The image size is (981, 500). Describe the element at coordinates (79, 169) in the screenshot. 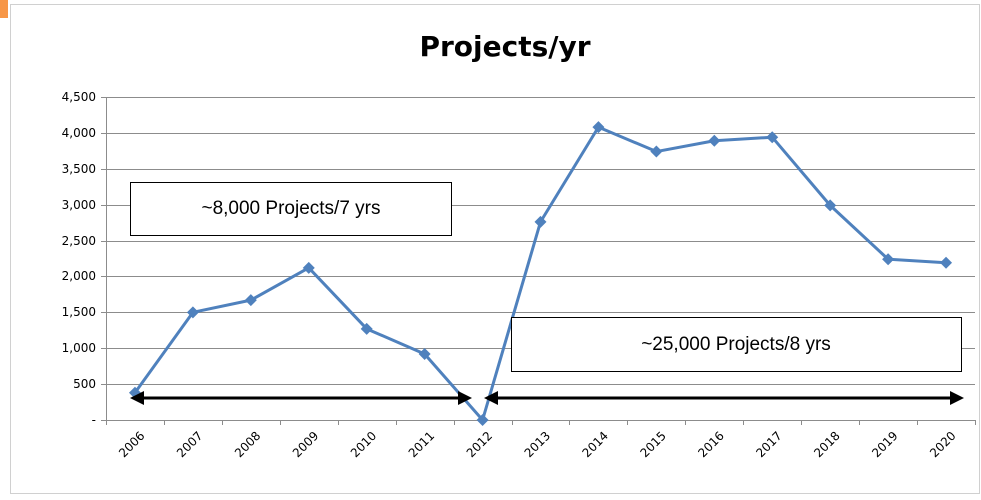

I see `y-tick-label: 3,500` at that location.